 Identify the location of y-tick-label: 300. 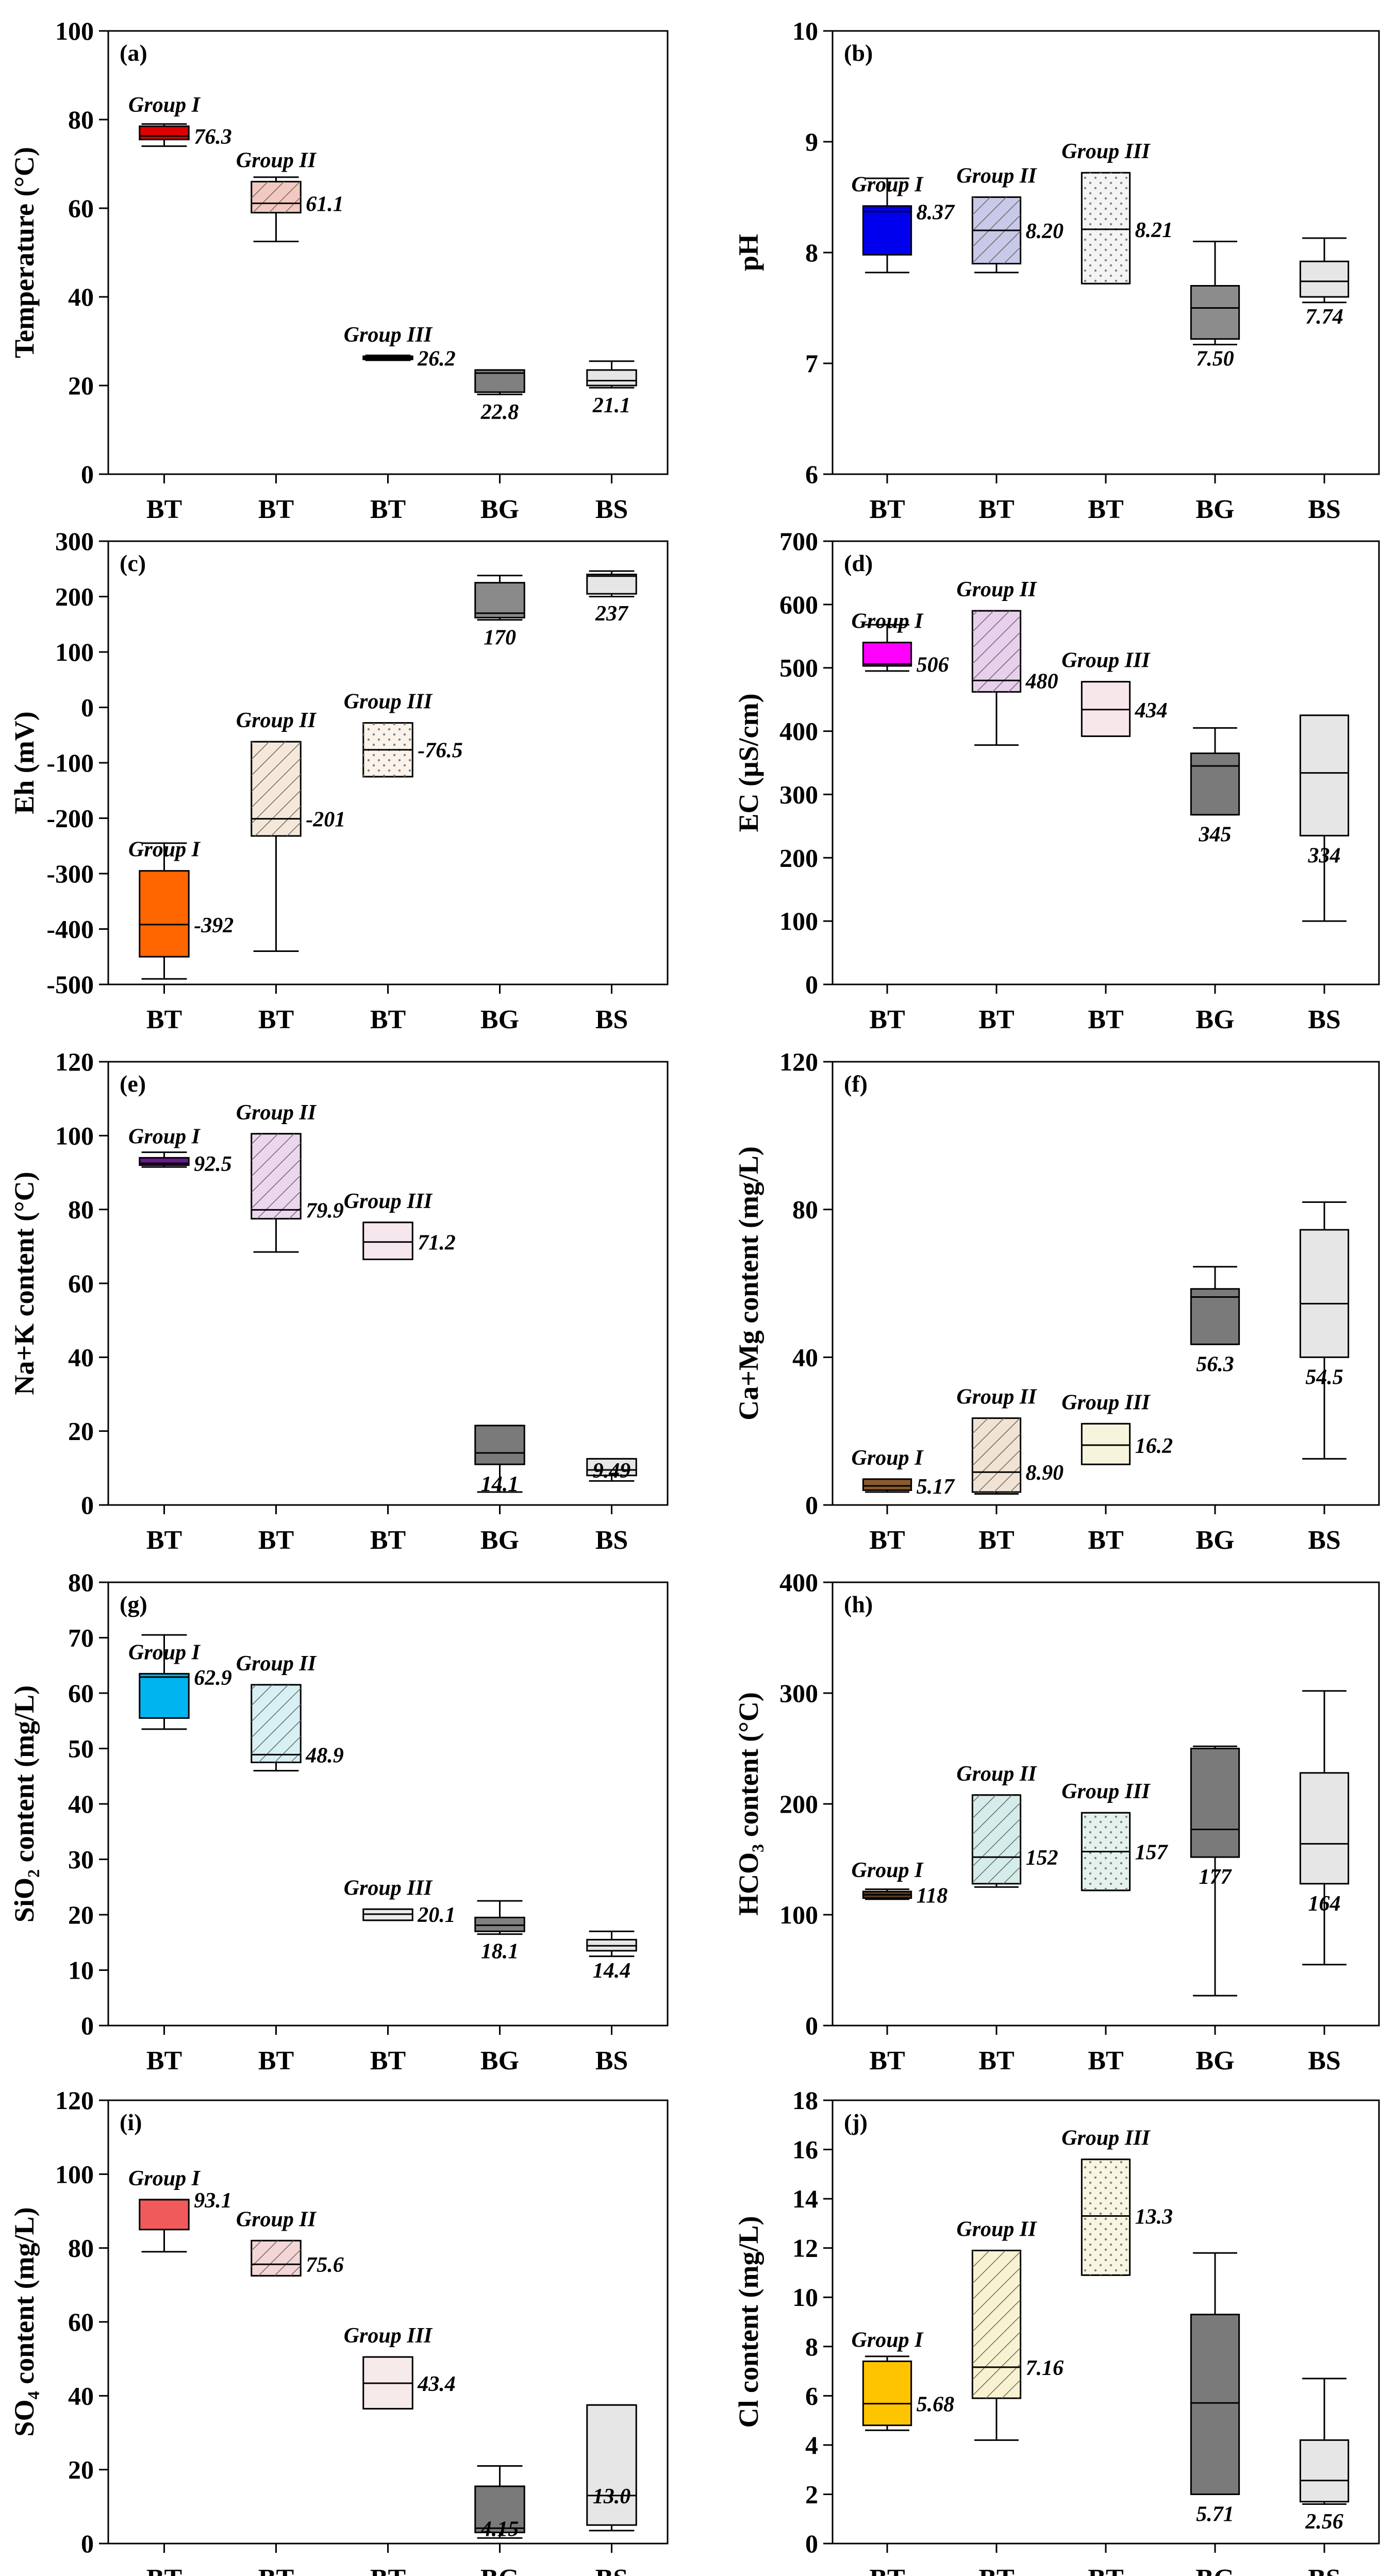
(798, 794).